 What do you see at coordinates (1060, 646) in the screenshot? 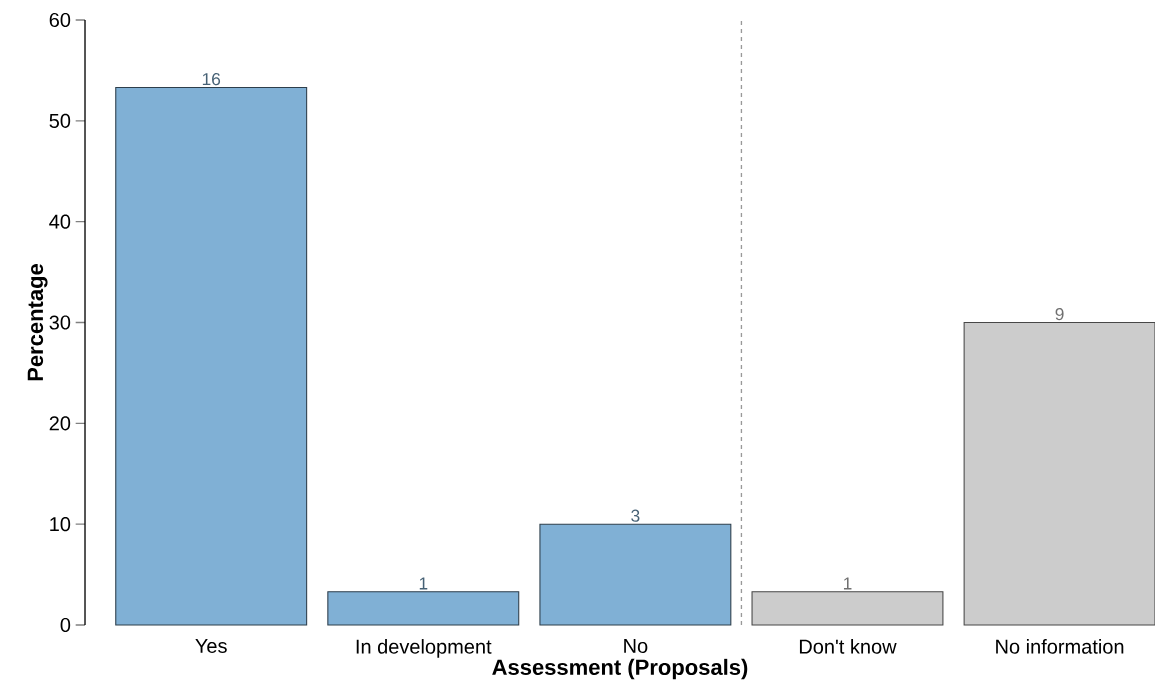
I see `x-tick-label: No information` at bounding box center [1060, 646].